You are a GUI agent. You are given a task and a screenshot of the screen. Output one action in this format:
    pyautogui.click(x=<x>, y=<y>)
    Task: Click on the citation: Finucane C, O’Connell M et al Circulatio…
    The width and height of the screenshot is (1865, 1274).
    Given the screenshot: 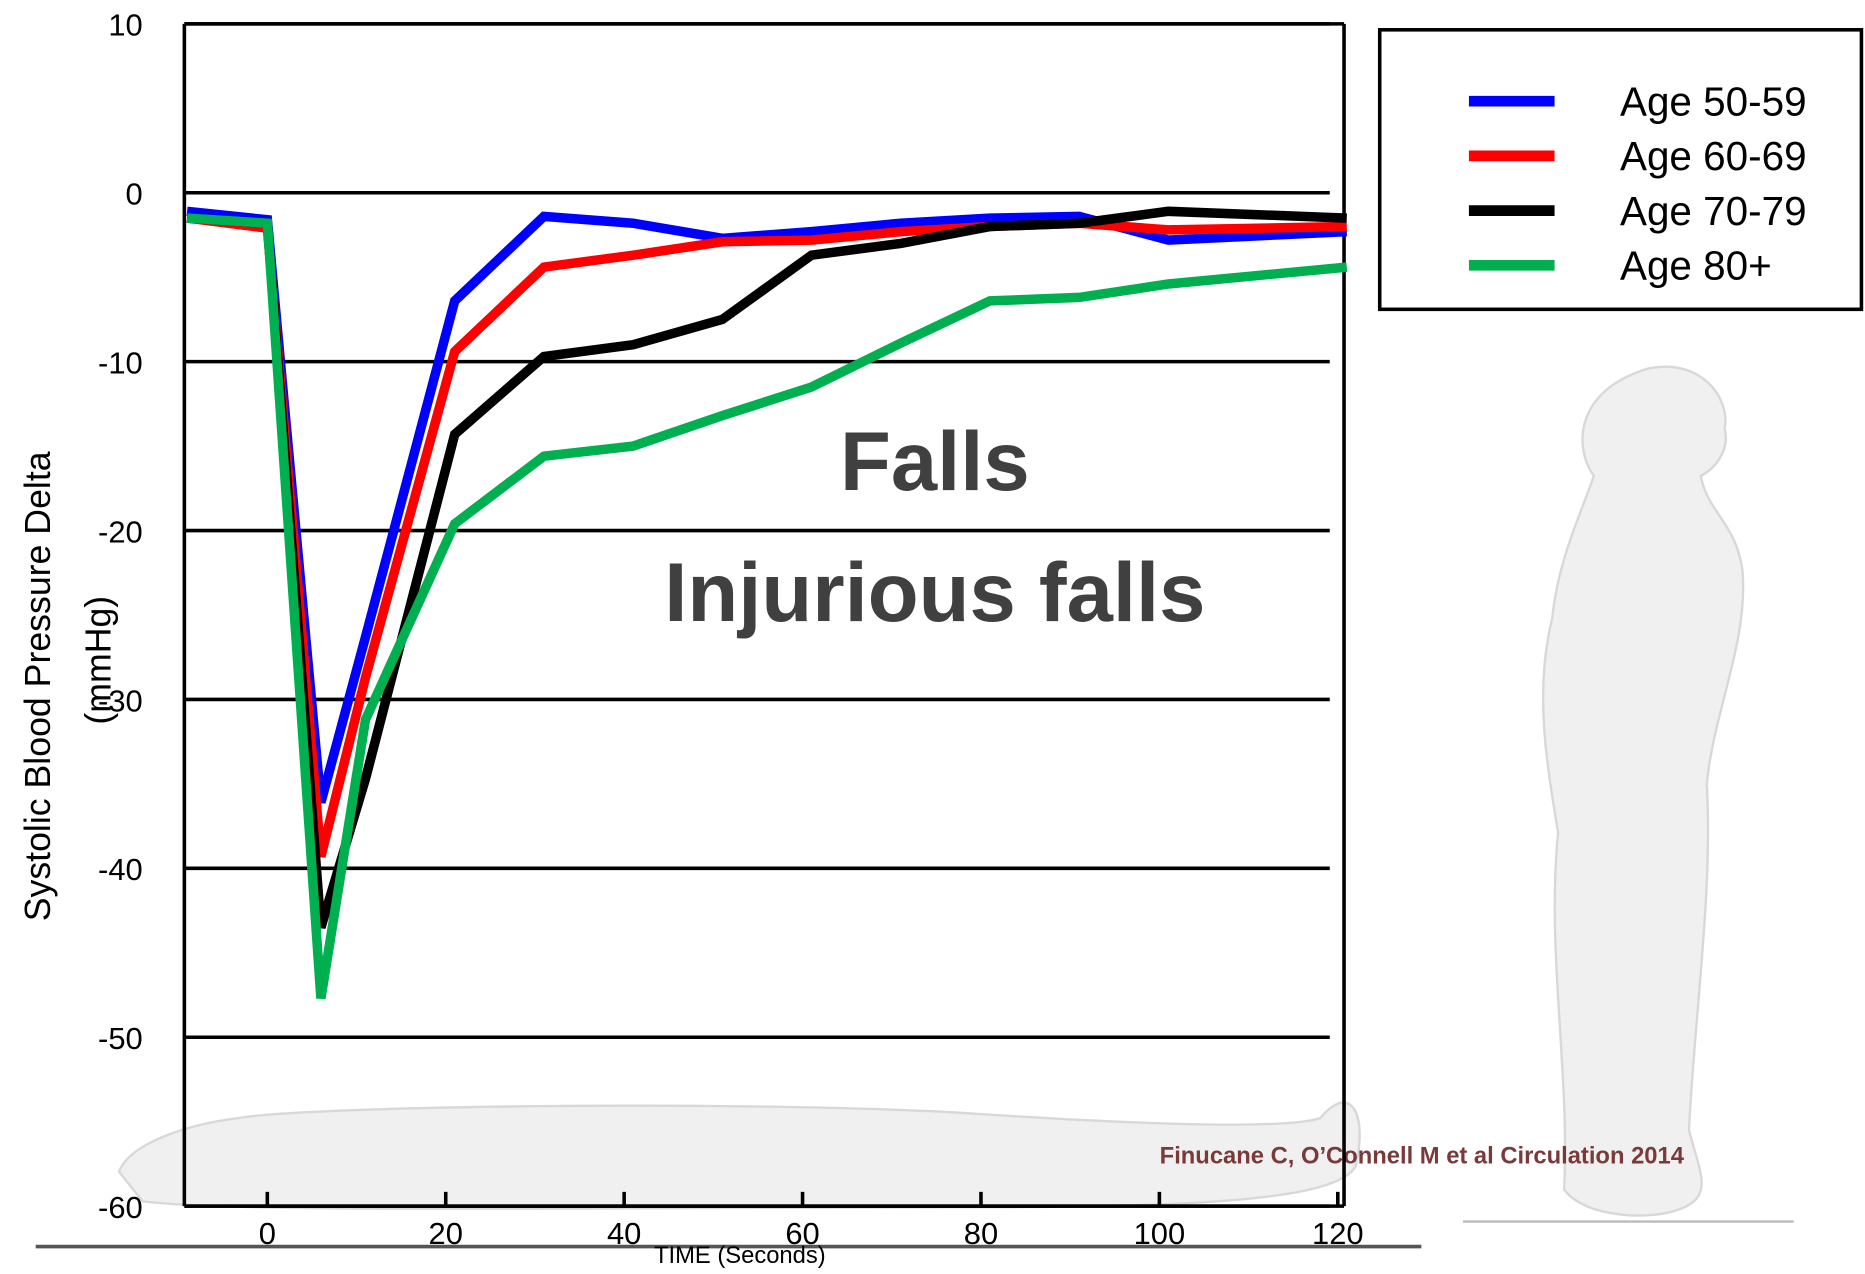 What is the action you would take?
    pyautogui.click(x=1422, y=1155)
    